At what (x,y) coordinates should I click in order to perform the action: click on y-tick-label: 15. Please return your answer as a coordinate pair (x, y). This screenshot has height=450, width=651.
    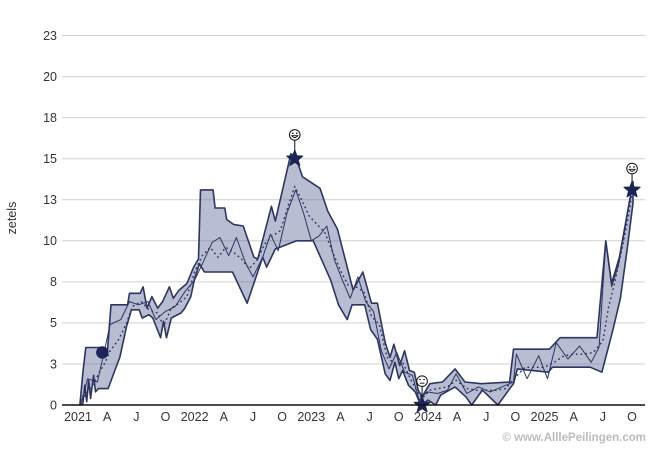
    Looking at the image, I should click on (50, 159).